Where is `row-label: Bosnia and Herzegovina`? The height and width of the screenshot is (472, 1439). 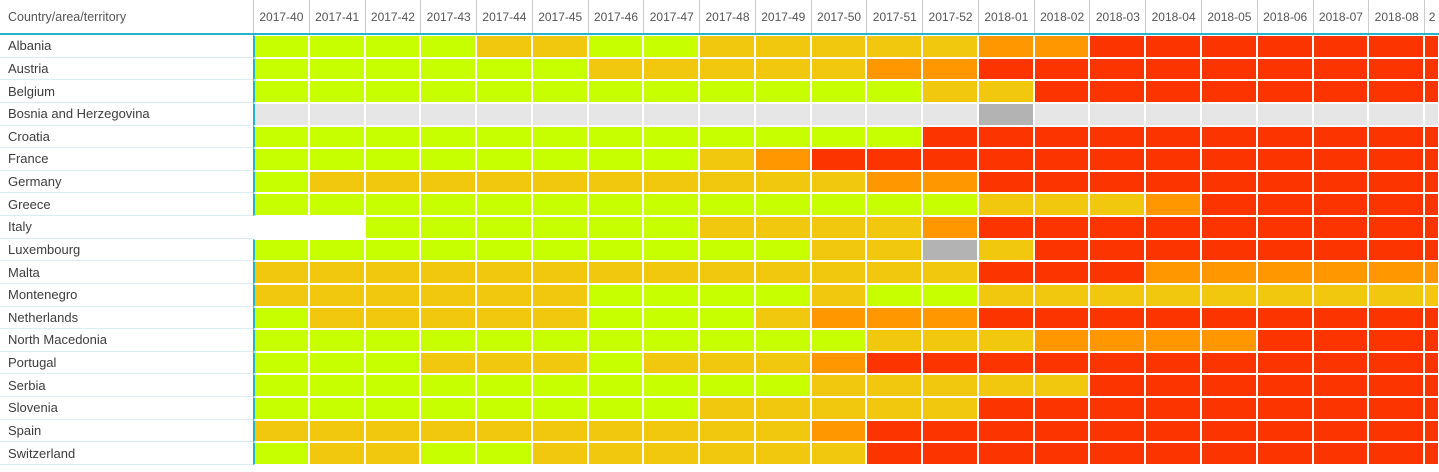 row-label: Bosnia and Herzegovina is located at coordinates (126, 114).